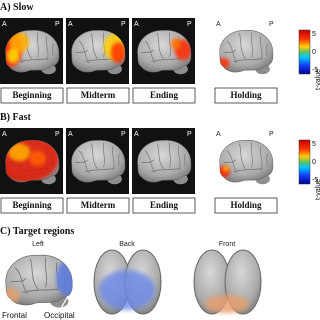  I want to click on stage-caption: Midterm, so click(98, 205).